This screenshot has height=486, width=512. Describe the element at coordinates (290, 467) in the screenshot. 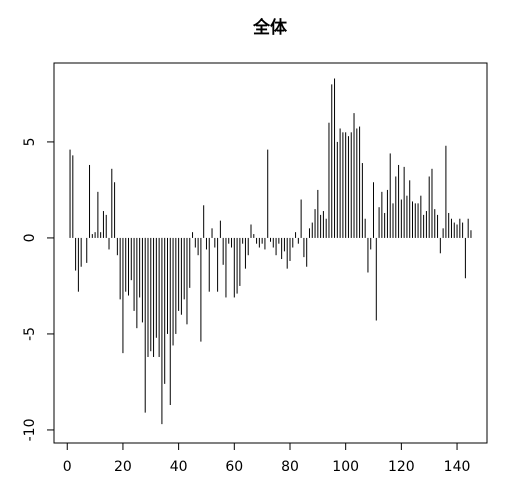

I see `x-tick-label: 80` at that location.